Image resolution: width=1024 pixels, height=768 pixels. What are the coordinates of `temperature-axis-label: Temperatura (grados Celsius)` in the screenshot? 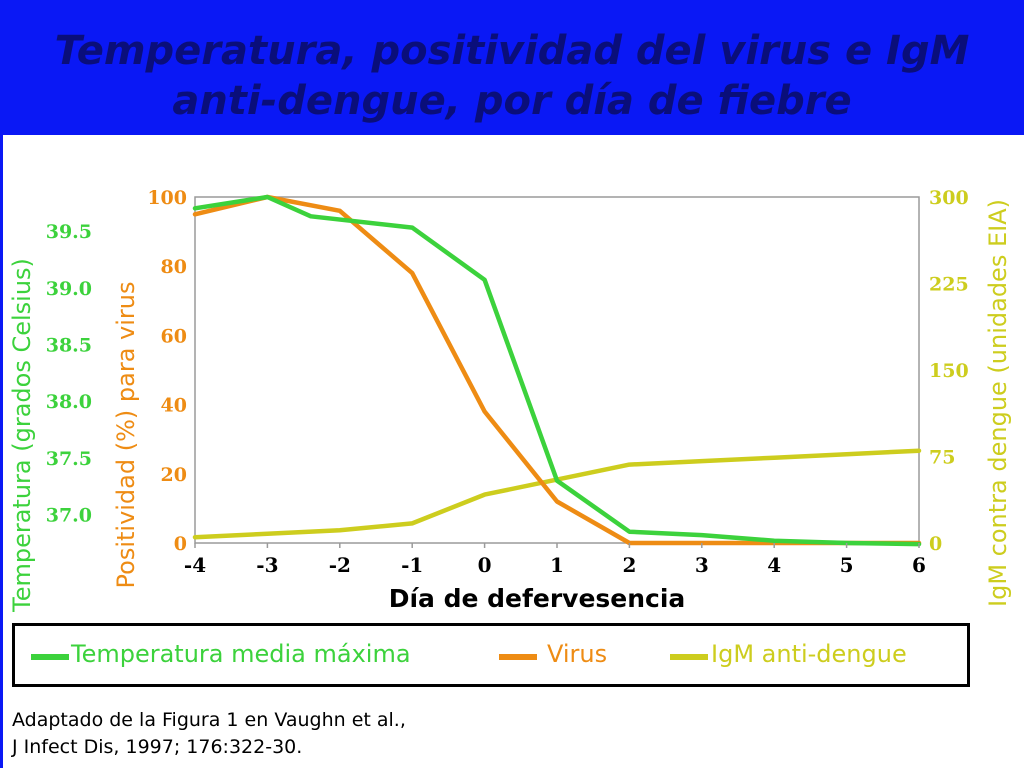 It's located at (22, 435).